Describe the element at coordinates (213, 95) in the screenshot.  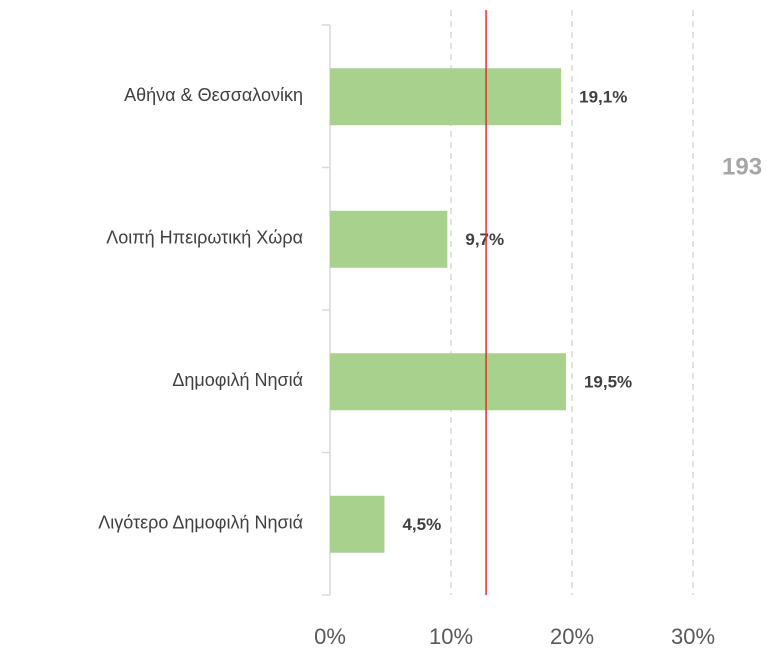
I see `y-tick-label: Αθήνα & Θεσσαλονίκη` at that location.